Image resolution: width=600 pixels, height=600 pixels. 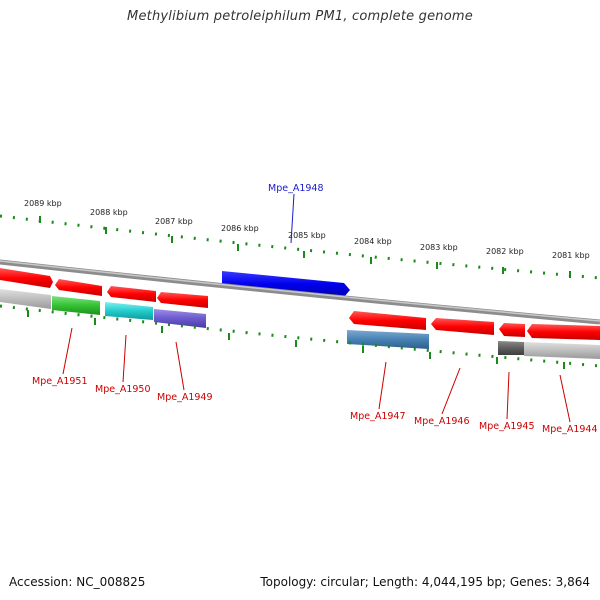 What do you see at coordinates (570, 429) in the screenshot?
I see `gene-label: Mpe_A1944` at bounding box center [570, 429].